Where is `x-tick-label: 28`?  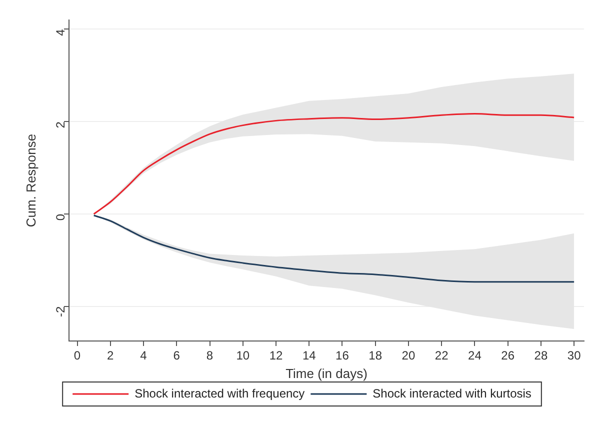
x-tick-label: 28 is located at coordinates (541, 355).